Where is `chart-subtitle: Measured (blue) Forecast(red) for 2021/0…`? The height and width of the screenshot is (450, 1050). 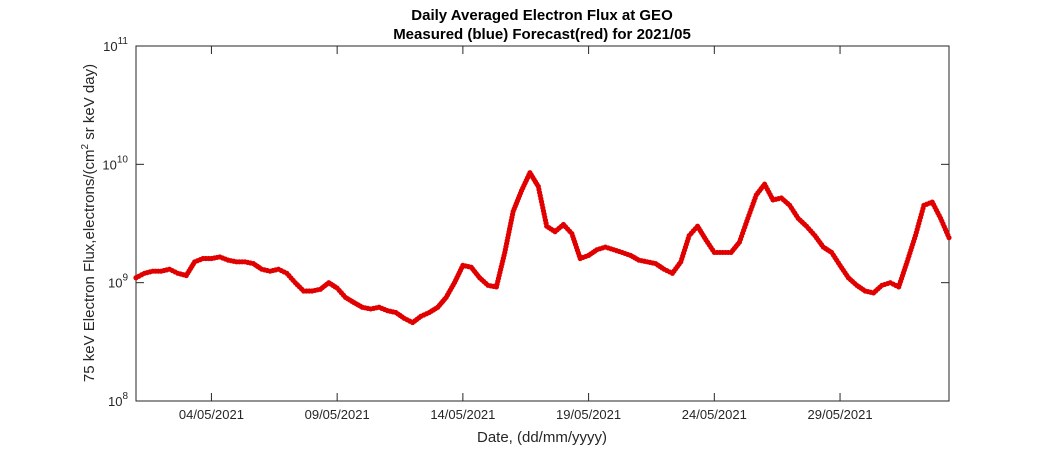 chart-subtitle: Measured (blue) Forecast(red) for 2021/0… is located at coordinates (542, 34).